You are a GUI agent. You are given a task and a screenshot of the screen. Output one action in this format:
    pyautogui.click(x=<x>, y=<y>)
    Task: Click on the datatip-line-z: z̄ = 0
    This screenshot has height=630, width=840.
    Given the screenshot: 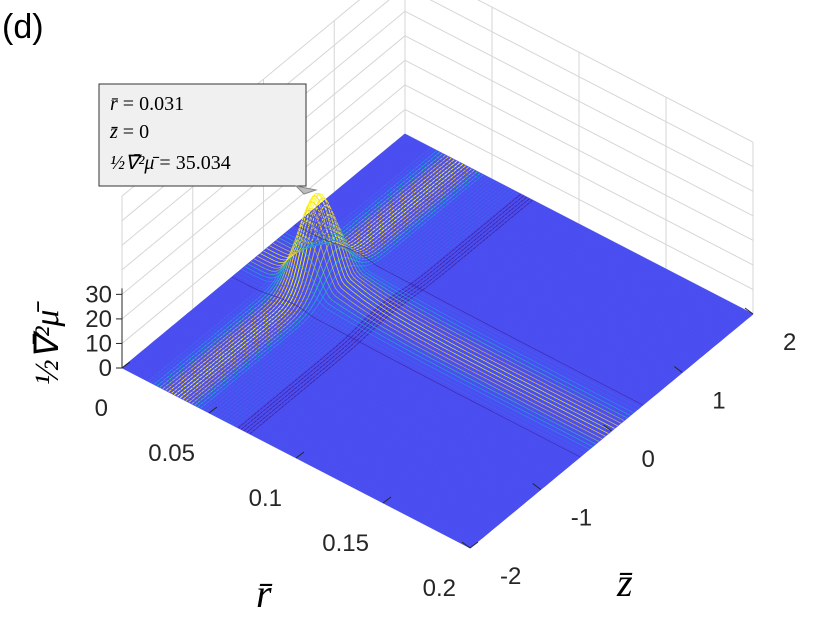 What is the action you would take?
    pyautogui.click(x=129, y=132)
    